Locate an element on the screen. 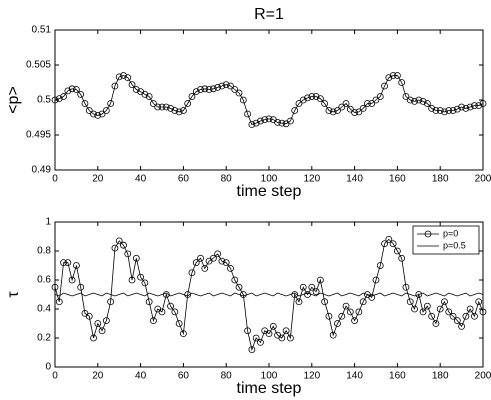 The width and height of the screenshot is (491, 400). y-tick-label: 0.2 is located at coordinates (44, 338).